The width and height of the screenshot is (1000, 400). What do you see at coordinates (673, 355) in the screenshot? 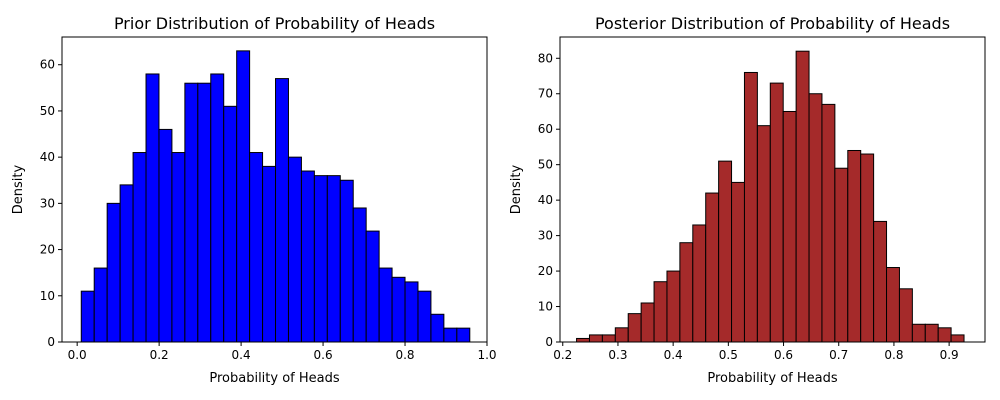
I see `posterior-x-tick-label: 0.4` at bounding box center [673, 355].